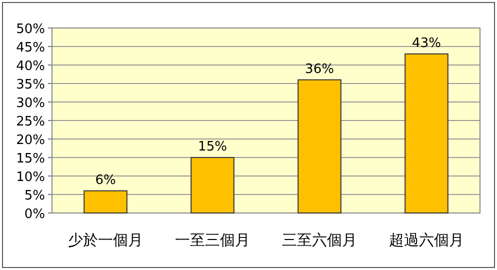  What do you see at coordinates (30, 66) in the screenshot?
I see `y-tick-label: 40%` at bounding box center [30, 66].